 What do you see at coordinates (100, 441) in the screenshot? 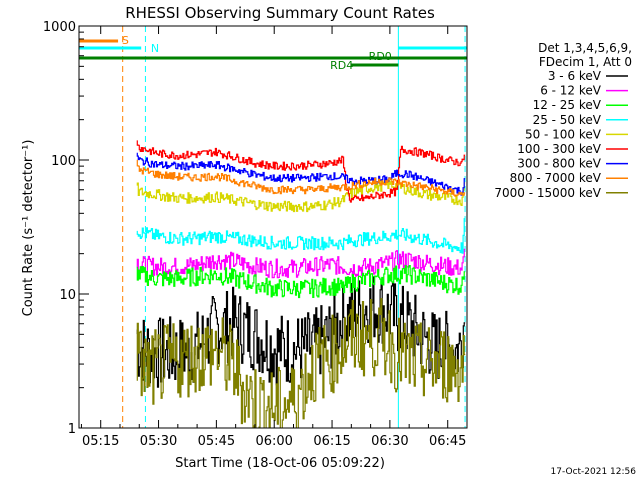
I see `x-tick-label-0: 05:15` at bounding box center [100, 441].